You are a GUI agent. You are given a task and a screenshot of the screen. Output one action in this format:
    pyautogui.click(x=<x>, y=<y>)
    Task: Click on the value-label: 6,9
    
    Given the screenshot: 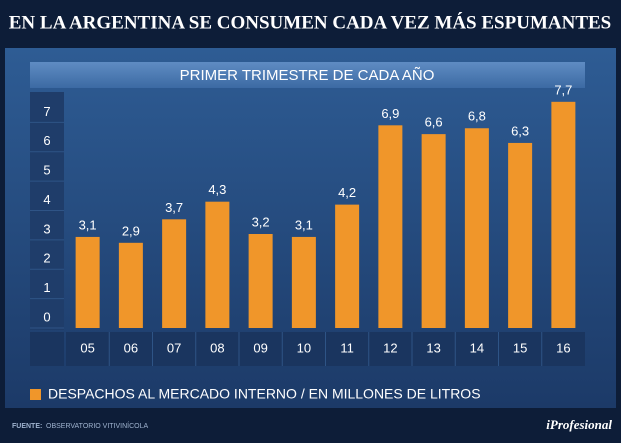 What is the action you would take?
    pyautogui.click(x=390, y=113)
    